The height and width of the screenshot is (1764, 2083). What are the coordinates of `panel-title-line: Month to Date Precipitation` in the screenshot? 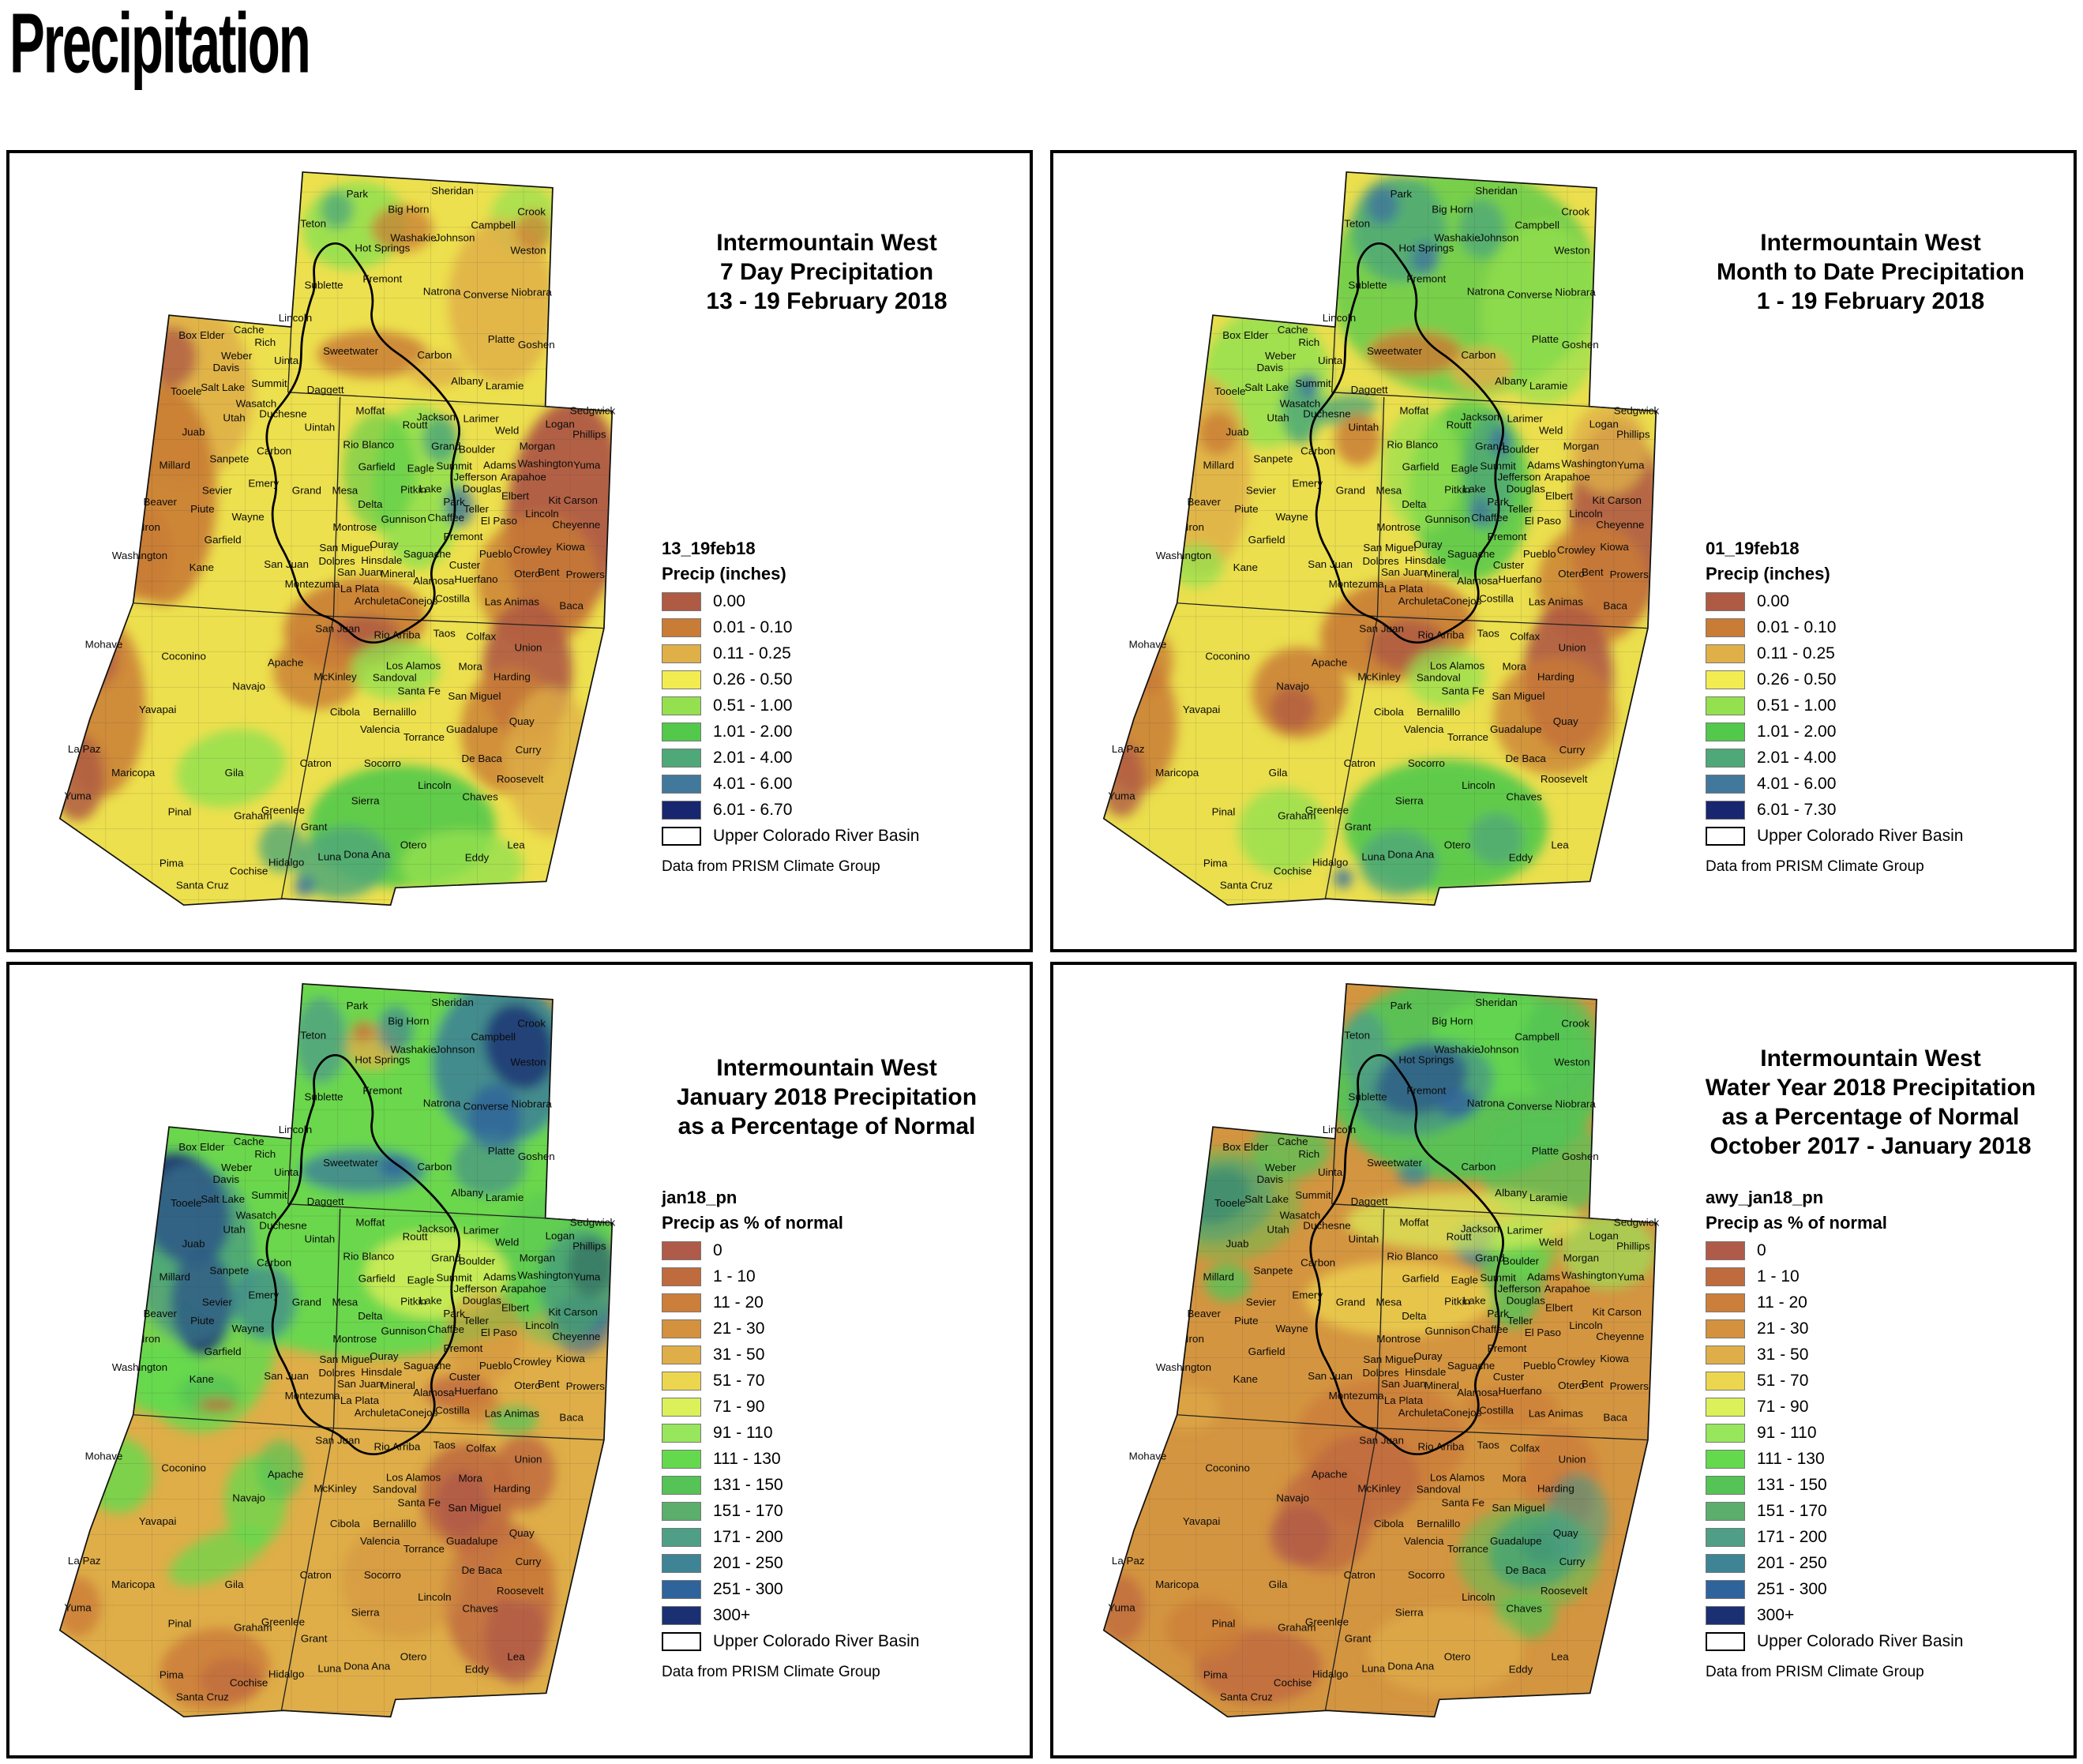 It's located at (1871, 272).